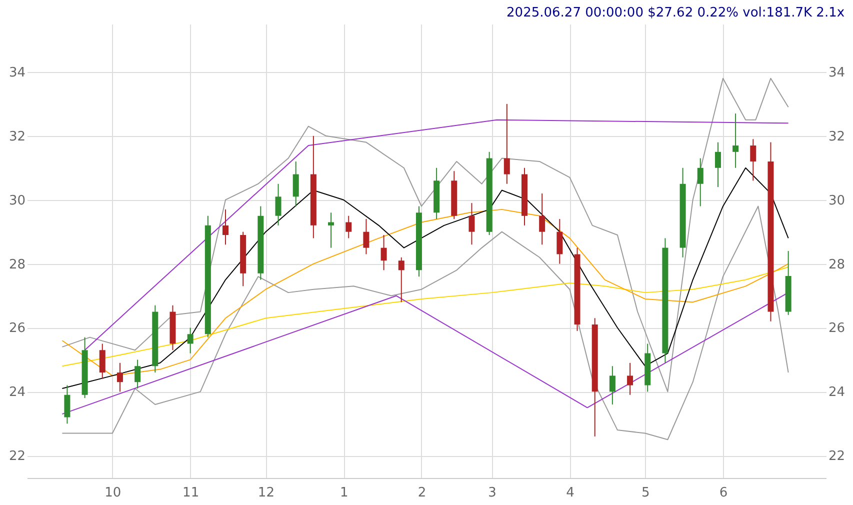 The height and width of the screenshot is (505, 853). I want to click on y-tick-label: 26, so click(17, 328).